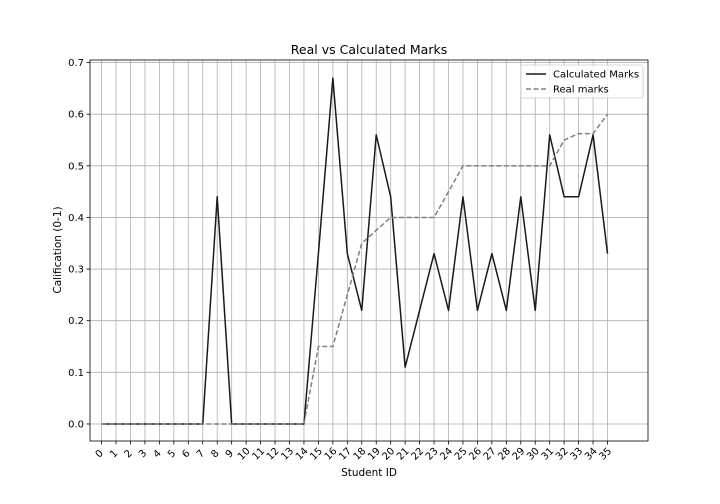  What do you see at coordinates (76, 63) in the screenshot?
I see `y-tick-label: 0.7` at bounding box center [76, 63].